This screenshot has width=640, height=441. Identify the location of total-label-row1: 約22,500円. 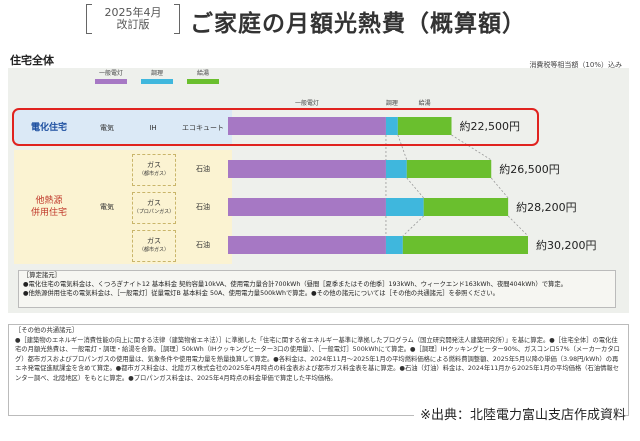
(490, 126).